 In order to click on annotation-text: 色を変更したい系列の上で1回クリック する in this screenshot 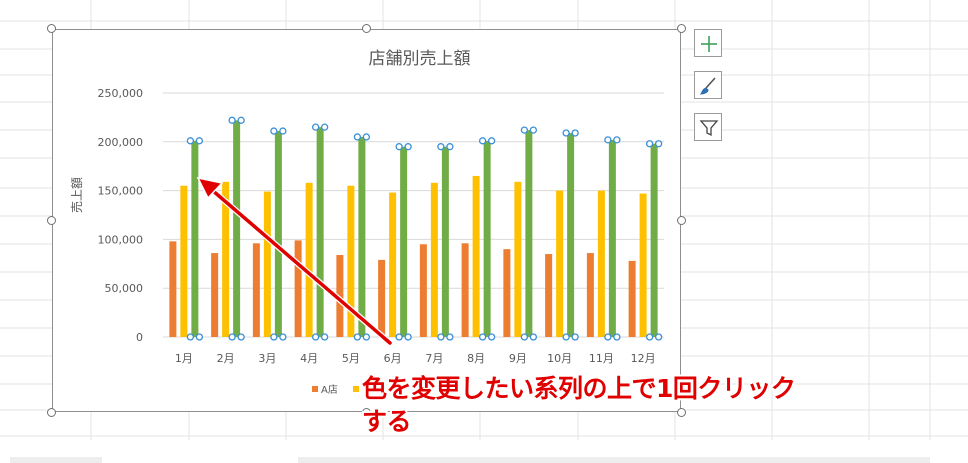, I will do `click(579, 405)`.